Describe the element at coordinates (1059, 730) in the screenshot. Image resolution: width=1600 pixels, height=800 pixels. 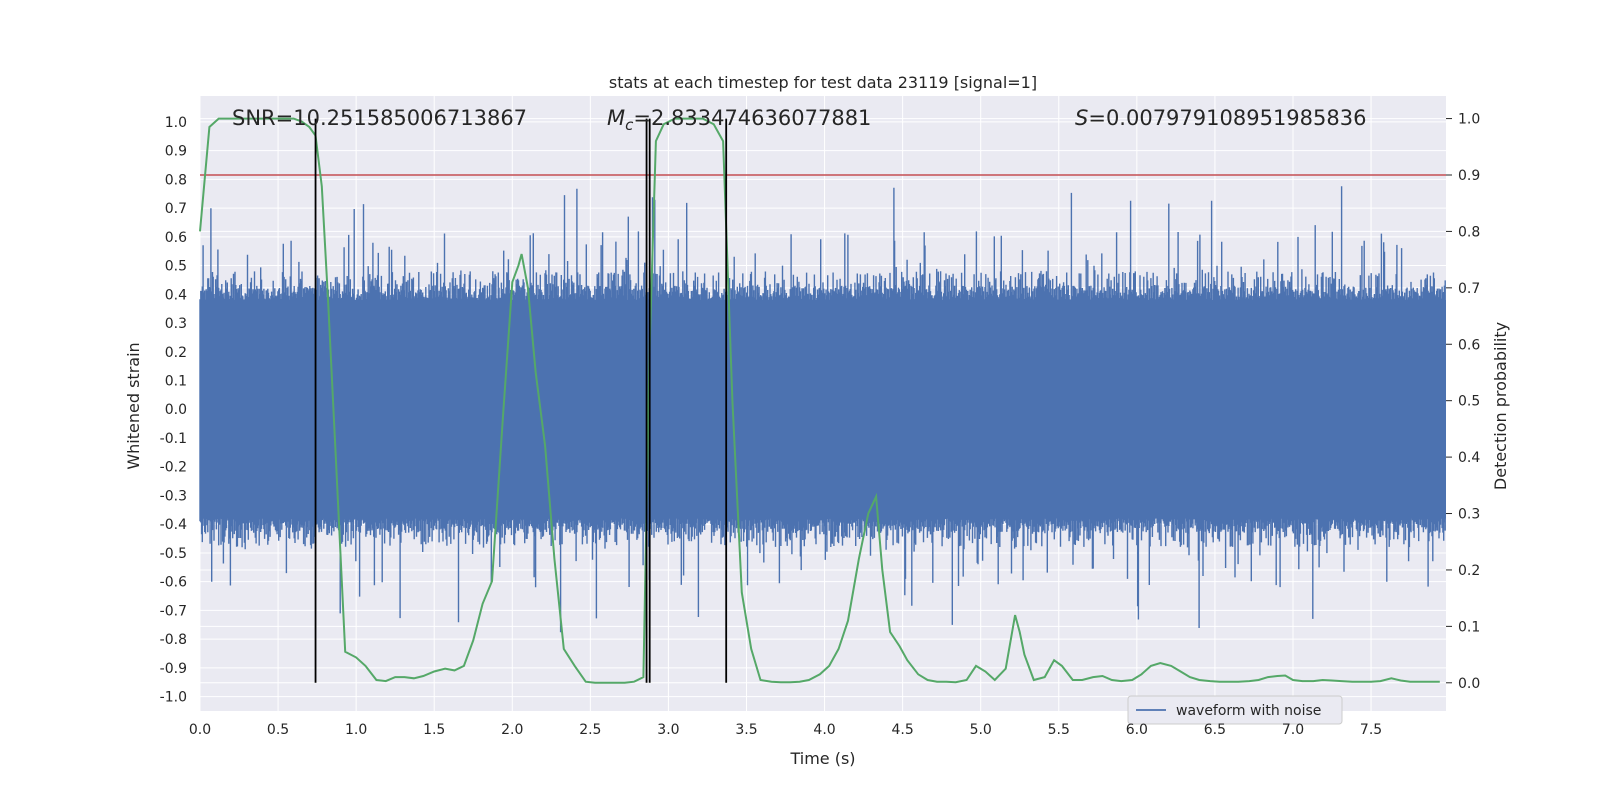
I see `x-tick-label: 5.5` at that location.